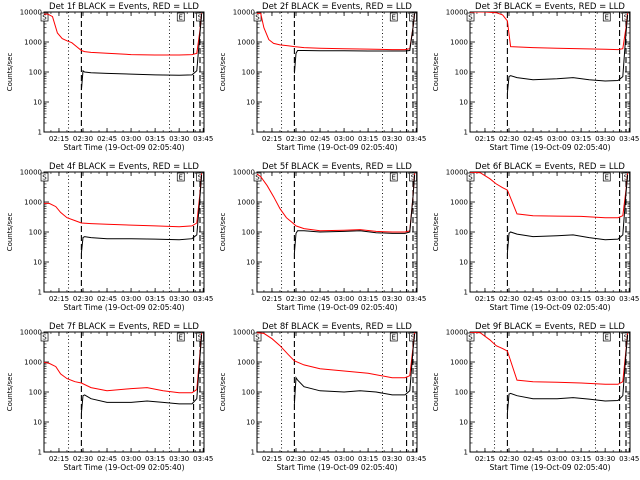 Image resolution: width=640 pixels, height=480 pixels. I want to click on panel-title: Det 7f BLACK = Events, RED = LLD, so click(124, 327).